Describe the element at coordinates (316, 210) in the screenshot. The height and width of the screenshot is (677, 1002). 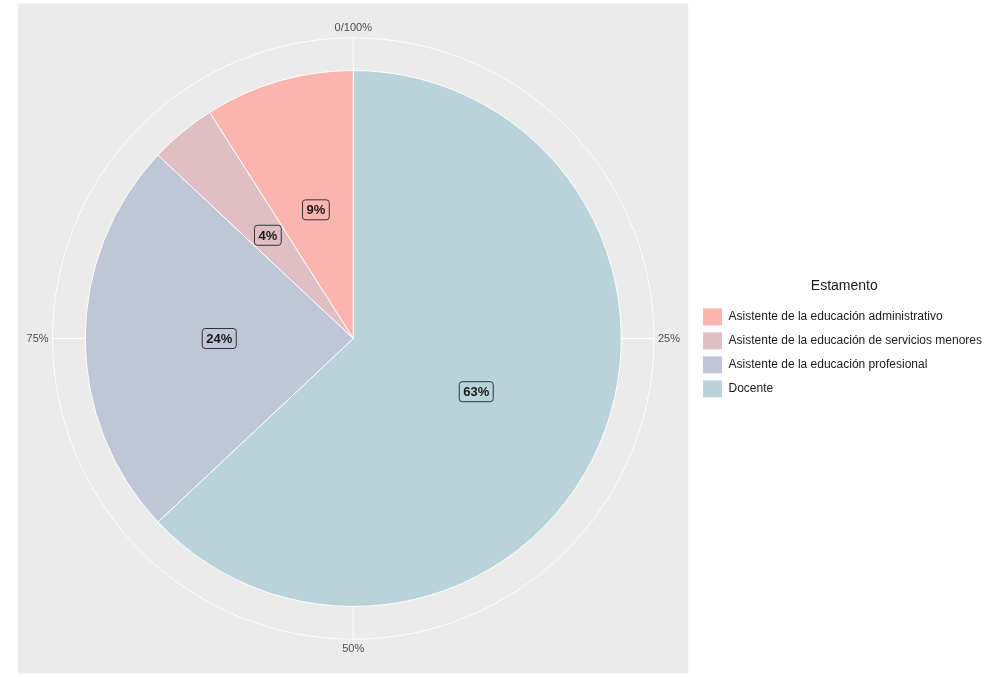
I see `data-label: 9%` at that location.